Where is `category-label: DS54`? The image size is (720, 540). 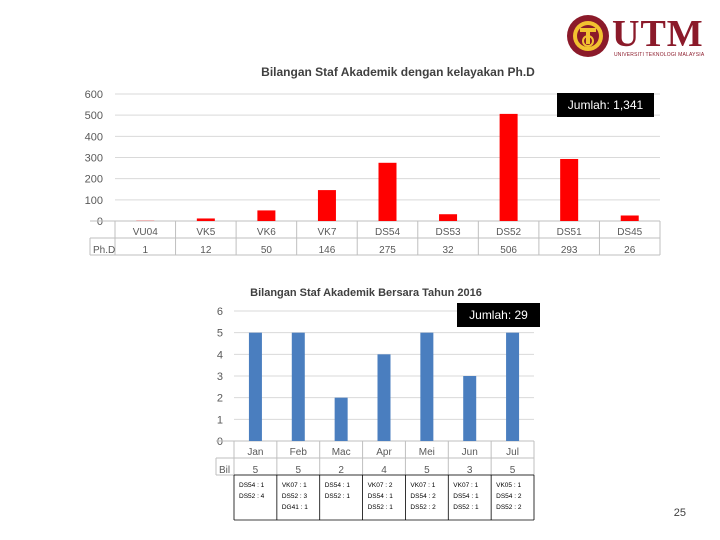
category-label: DS54 is located at coordinates (387, 232).